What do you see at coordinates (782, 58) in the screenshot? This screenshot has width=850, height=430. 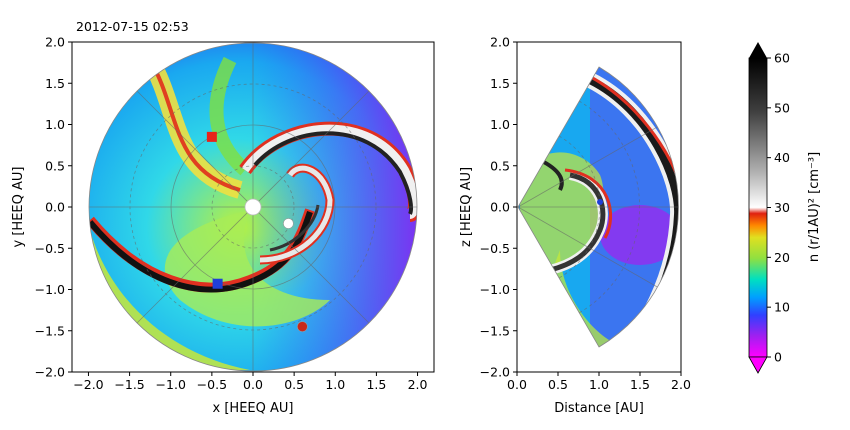 I see `colorbar-tick-label: 60` at bounding box center [782, 58].